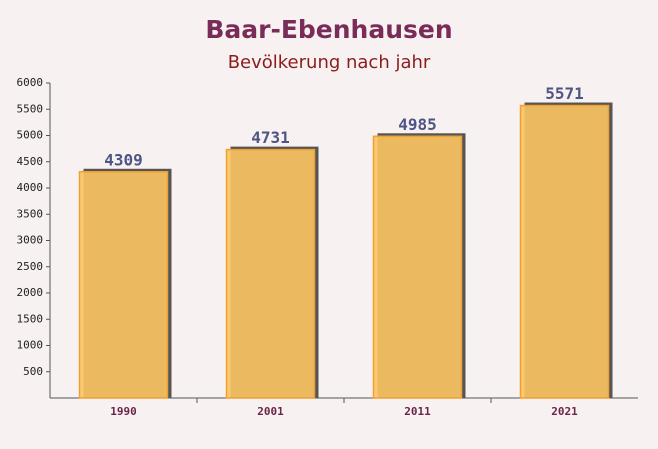 The image size is (658, 449). What do you see at coordinates (270, 411) in the screenshot?
I see `x-tick-label: 2001` at bounding box center [270, 411].